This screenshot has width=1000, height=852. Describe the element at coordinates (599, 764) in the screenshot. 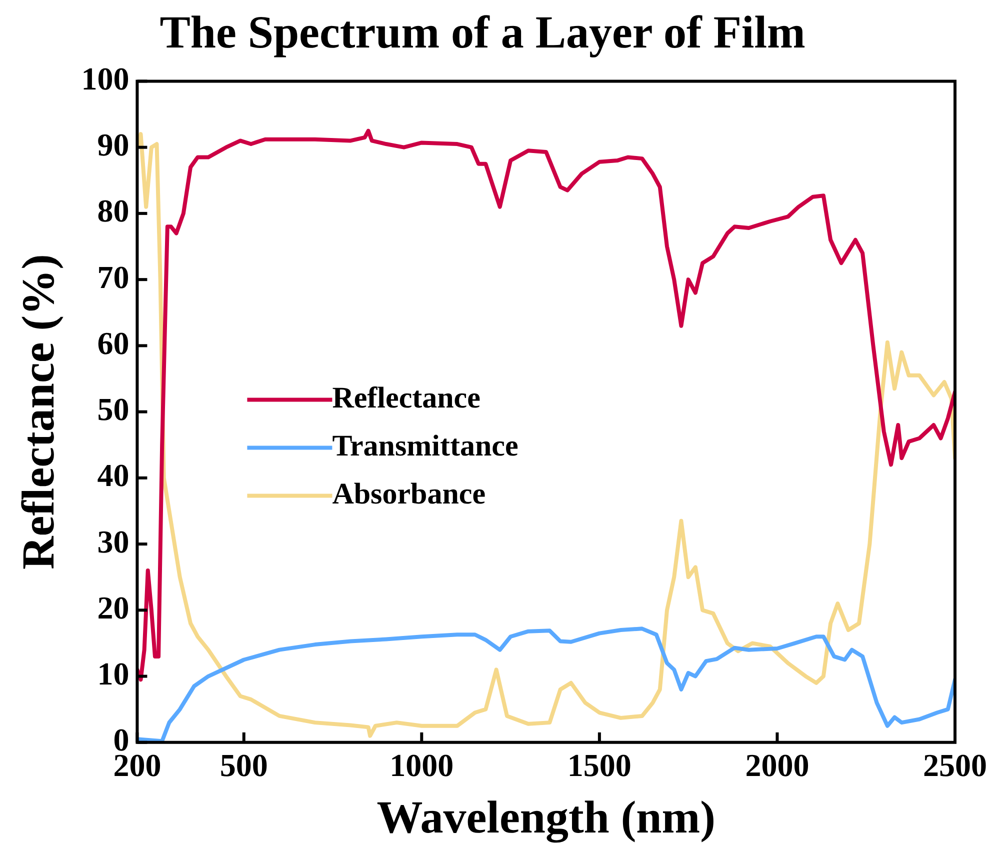

I see `x-tick-label: 1500` at that location.